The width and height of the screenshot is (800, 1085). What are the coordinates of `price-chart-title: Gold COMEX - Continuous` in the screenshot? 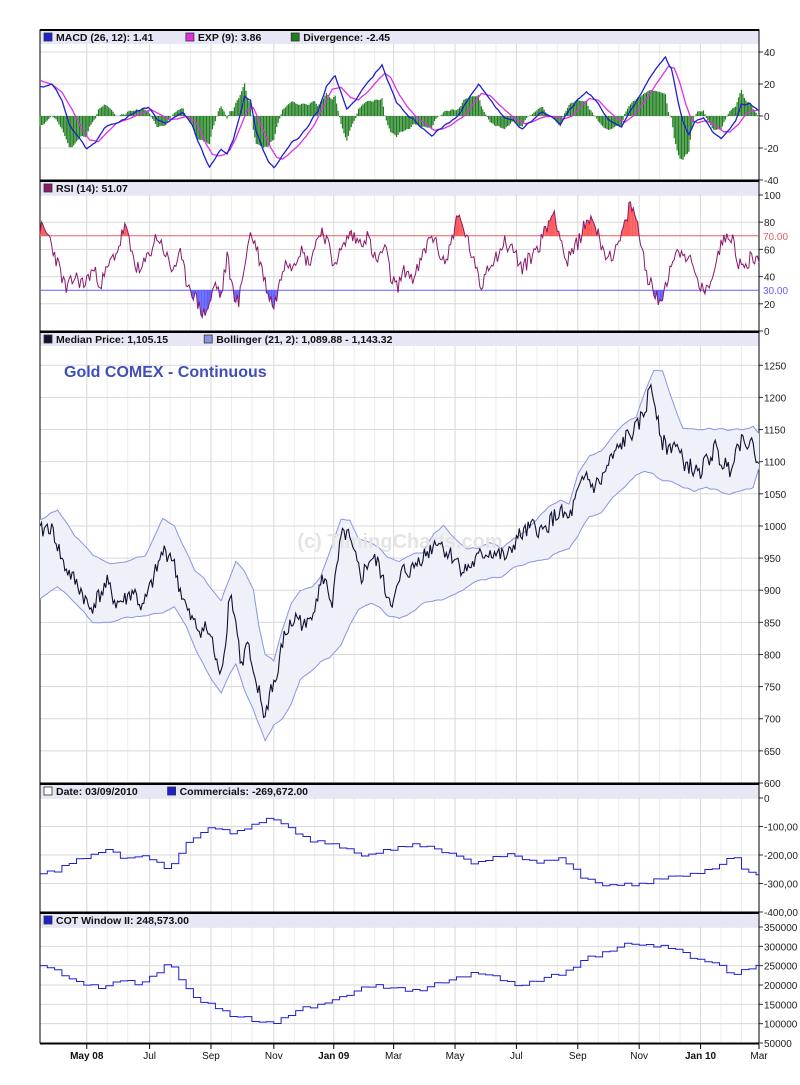 It's located at (165, 372).